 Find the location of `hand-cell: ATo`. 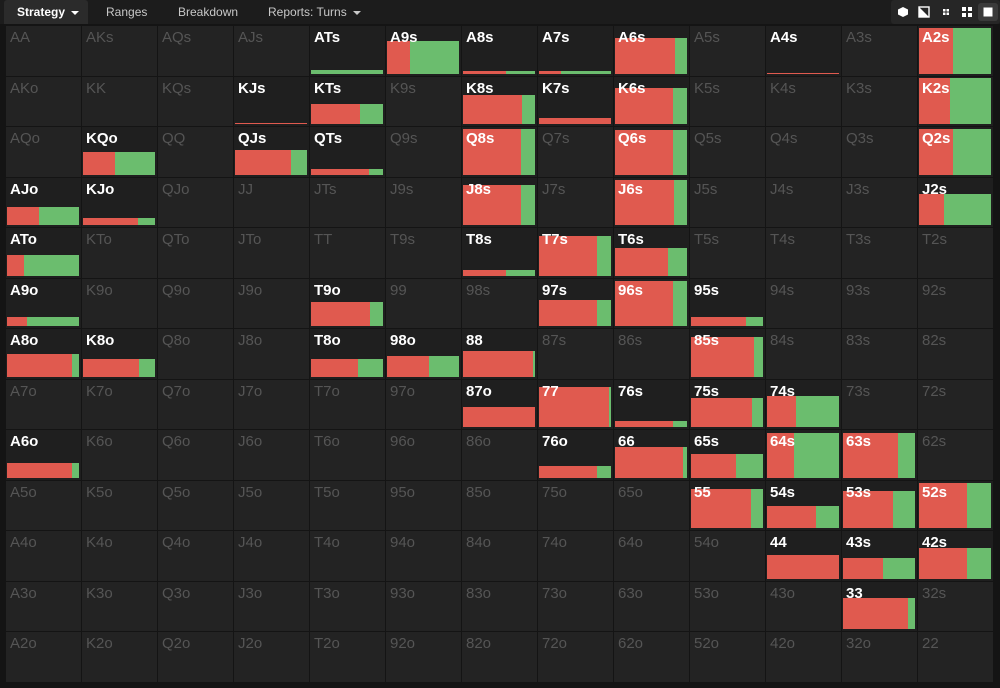

hand-cell: ATo is located at coordinates (44, 253).